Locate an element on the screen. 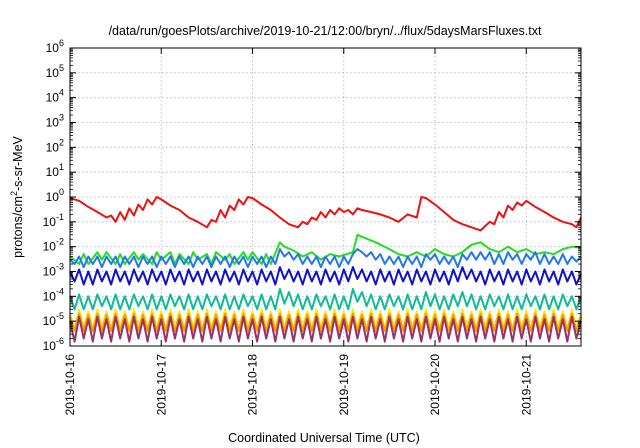  y-tick-label: 10⁻⁴ is located at coordinates (53, 294).